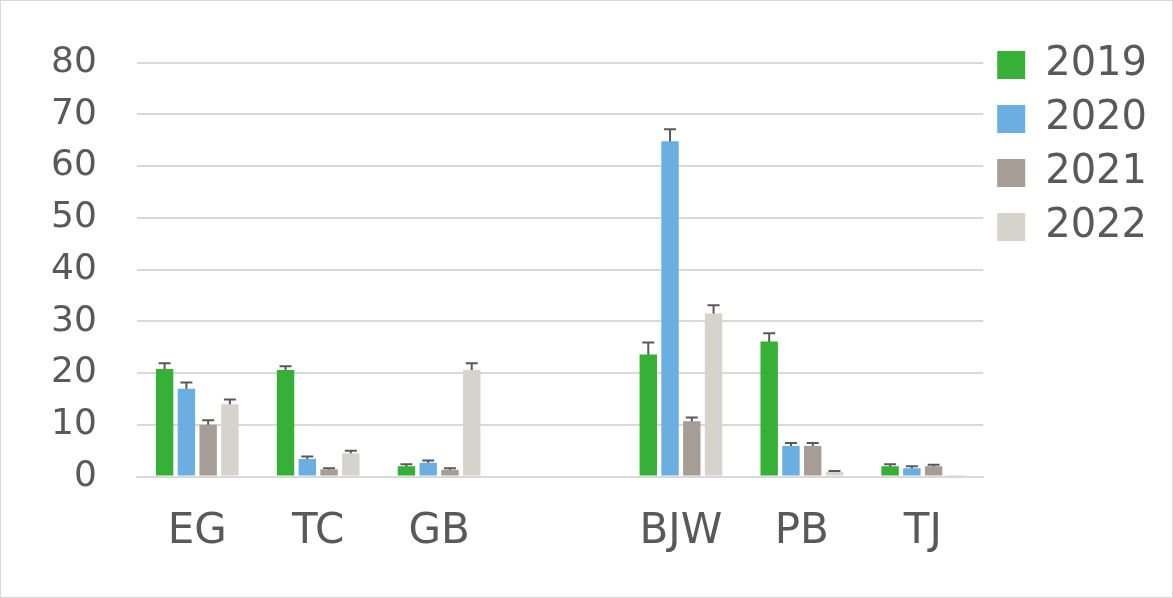 Image resolution: width=1173 pixels, height=598 pixels. What do you see at coordinates (74, 318) in the screenshot?
I see `y-tick-label: 30` at bounding box center [74, 318].